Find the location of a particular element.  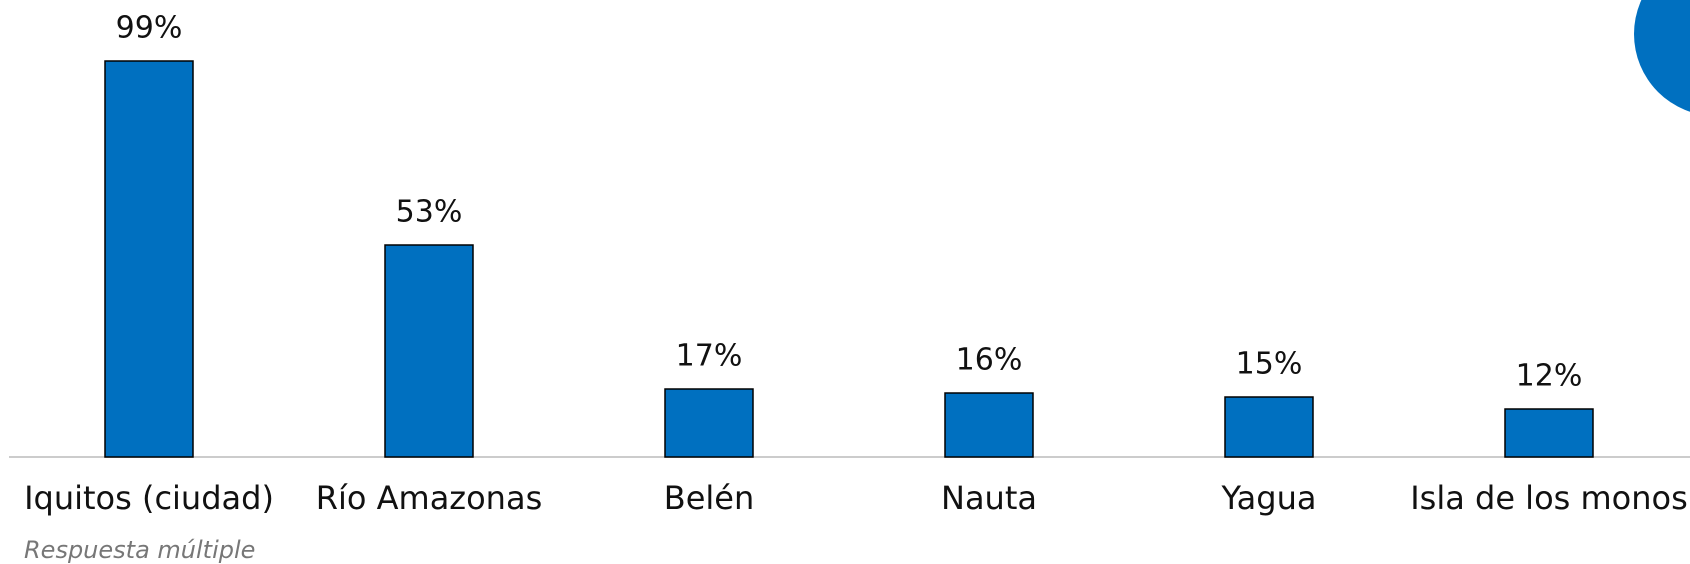

value-label: 15% is located at coordinates (1269, 364).